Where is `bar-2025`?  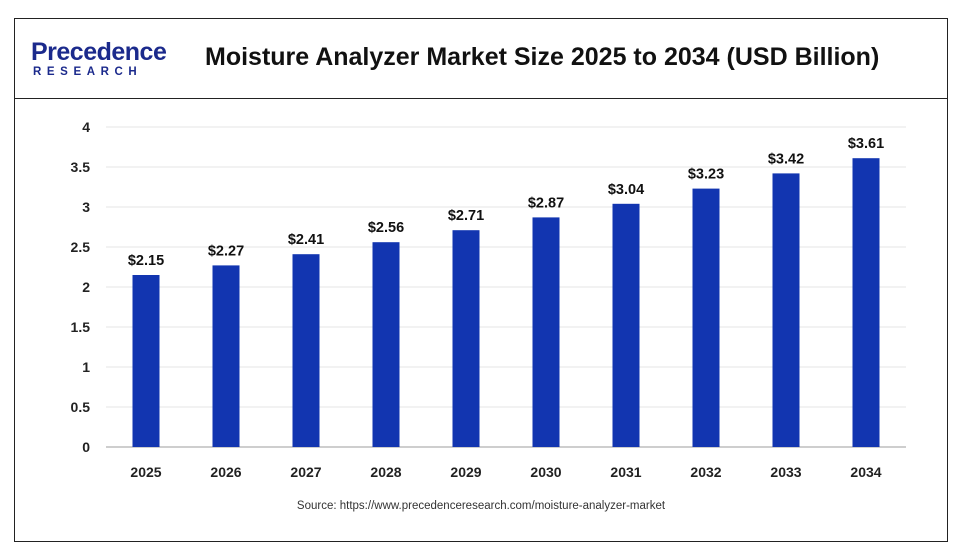 bar-2025 is located at coordinates (146, 361).